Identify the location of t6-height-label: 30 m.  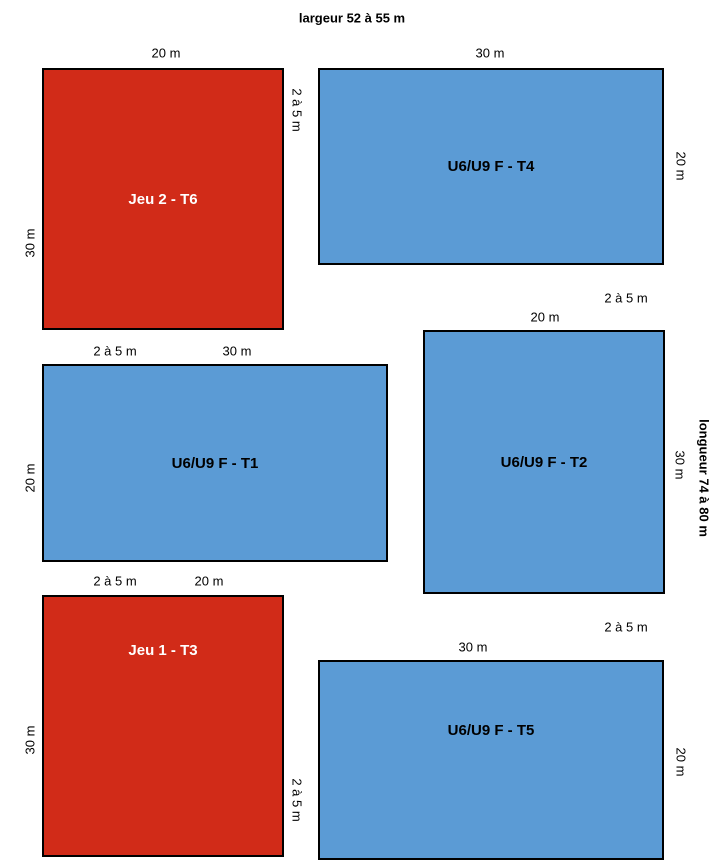
(30, 243).